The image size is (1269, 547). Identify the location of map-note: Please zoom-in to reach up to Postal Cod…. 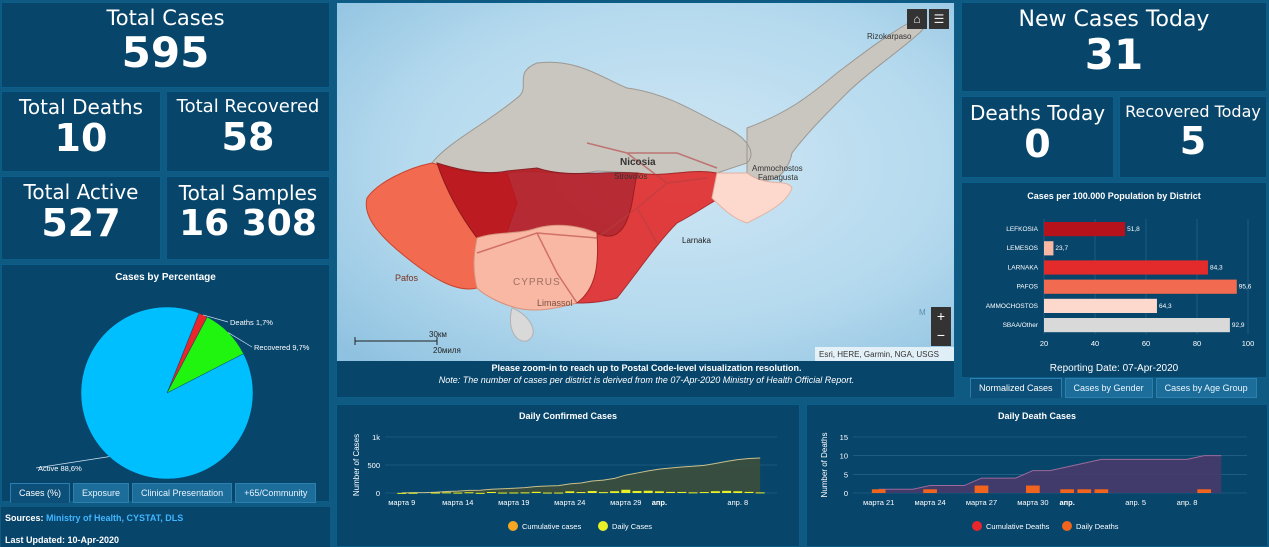
(645, 374).